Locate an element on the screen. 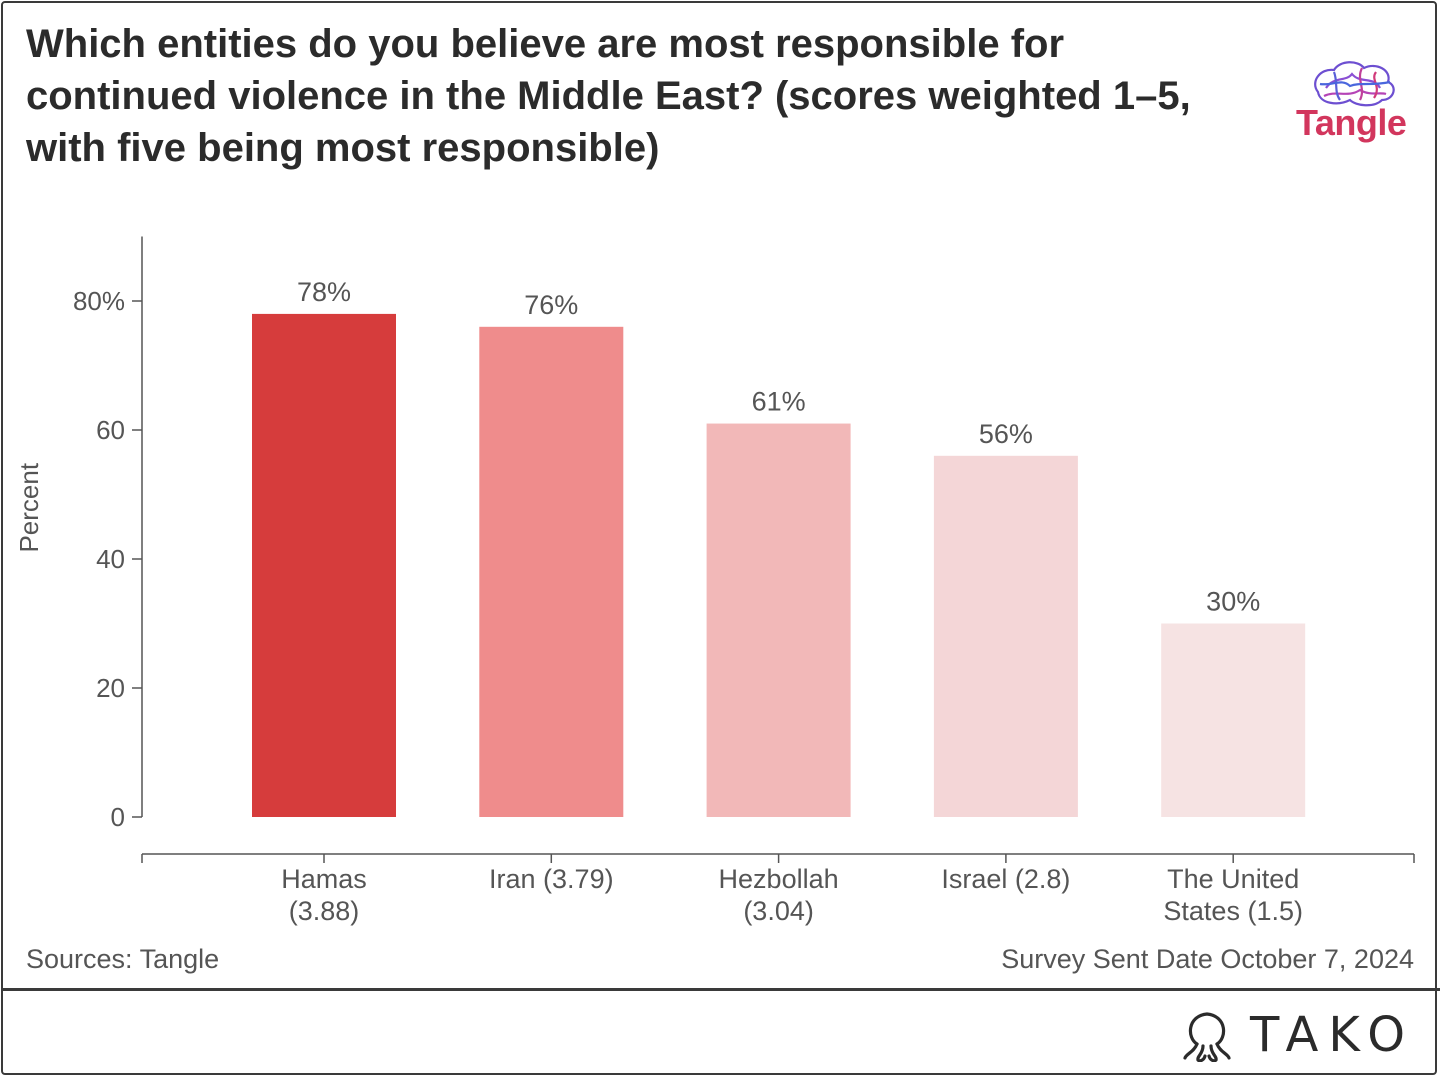 The image size is (1441, 1079). y-tick-label: 60 is located at coordinates (110, 430).